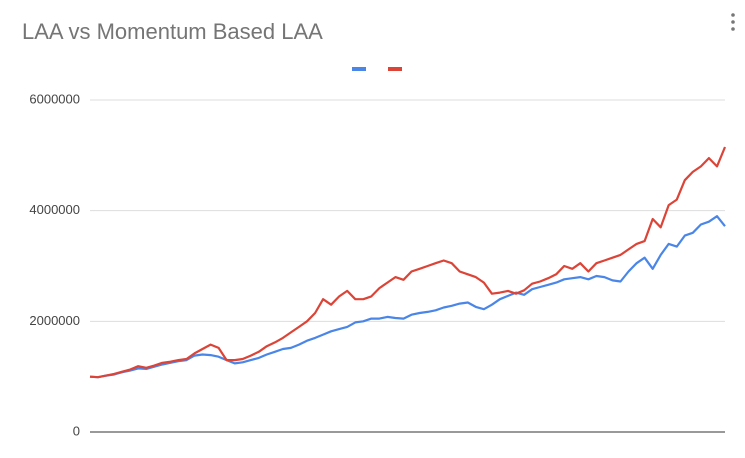 This screenshot has width=745, height=458. Describe the element at coordinates (54, 98) in the screenshot. I see `y-tick-label: 6000000` at that location.